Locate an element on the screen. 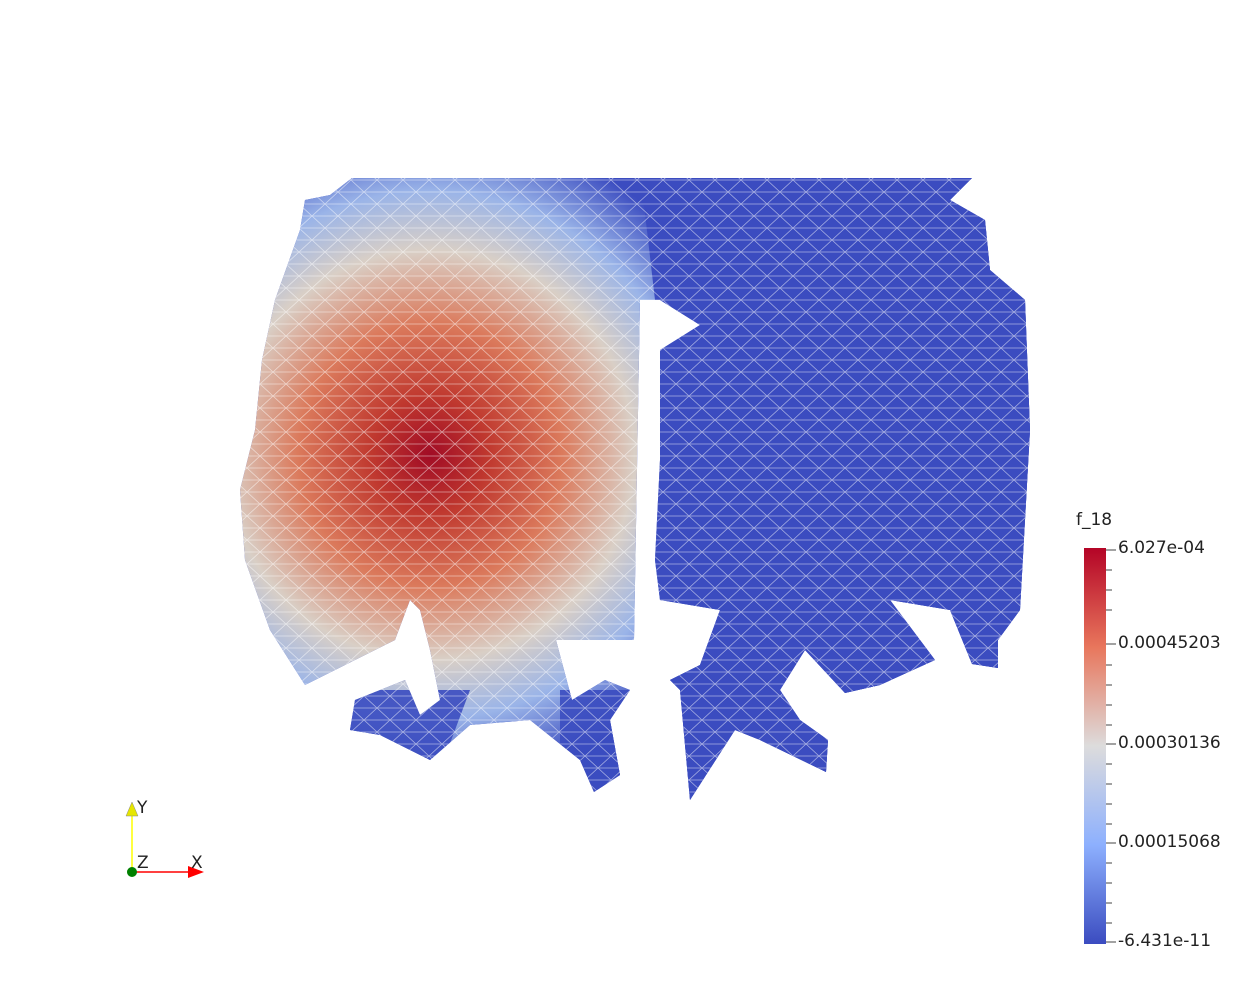  x-axis-label: X is located at coordinates (197, 863).